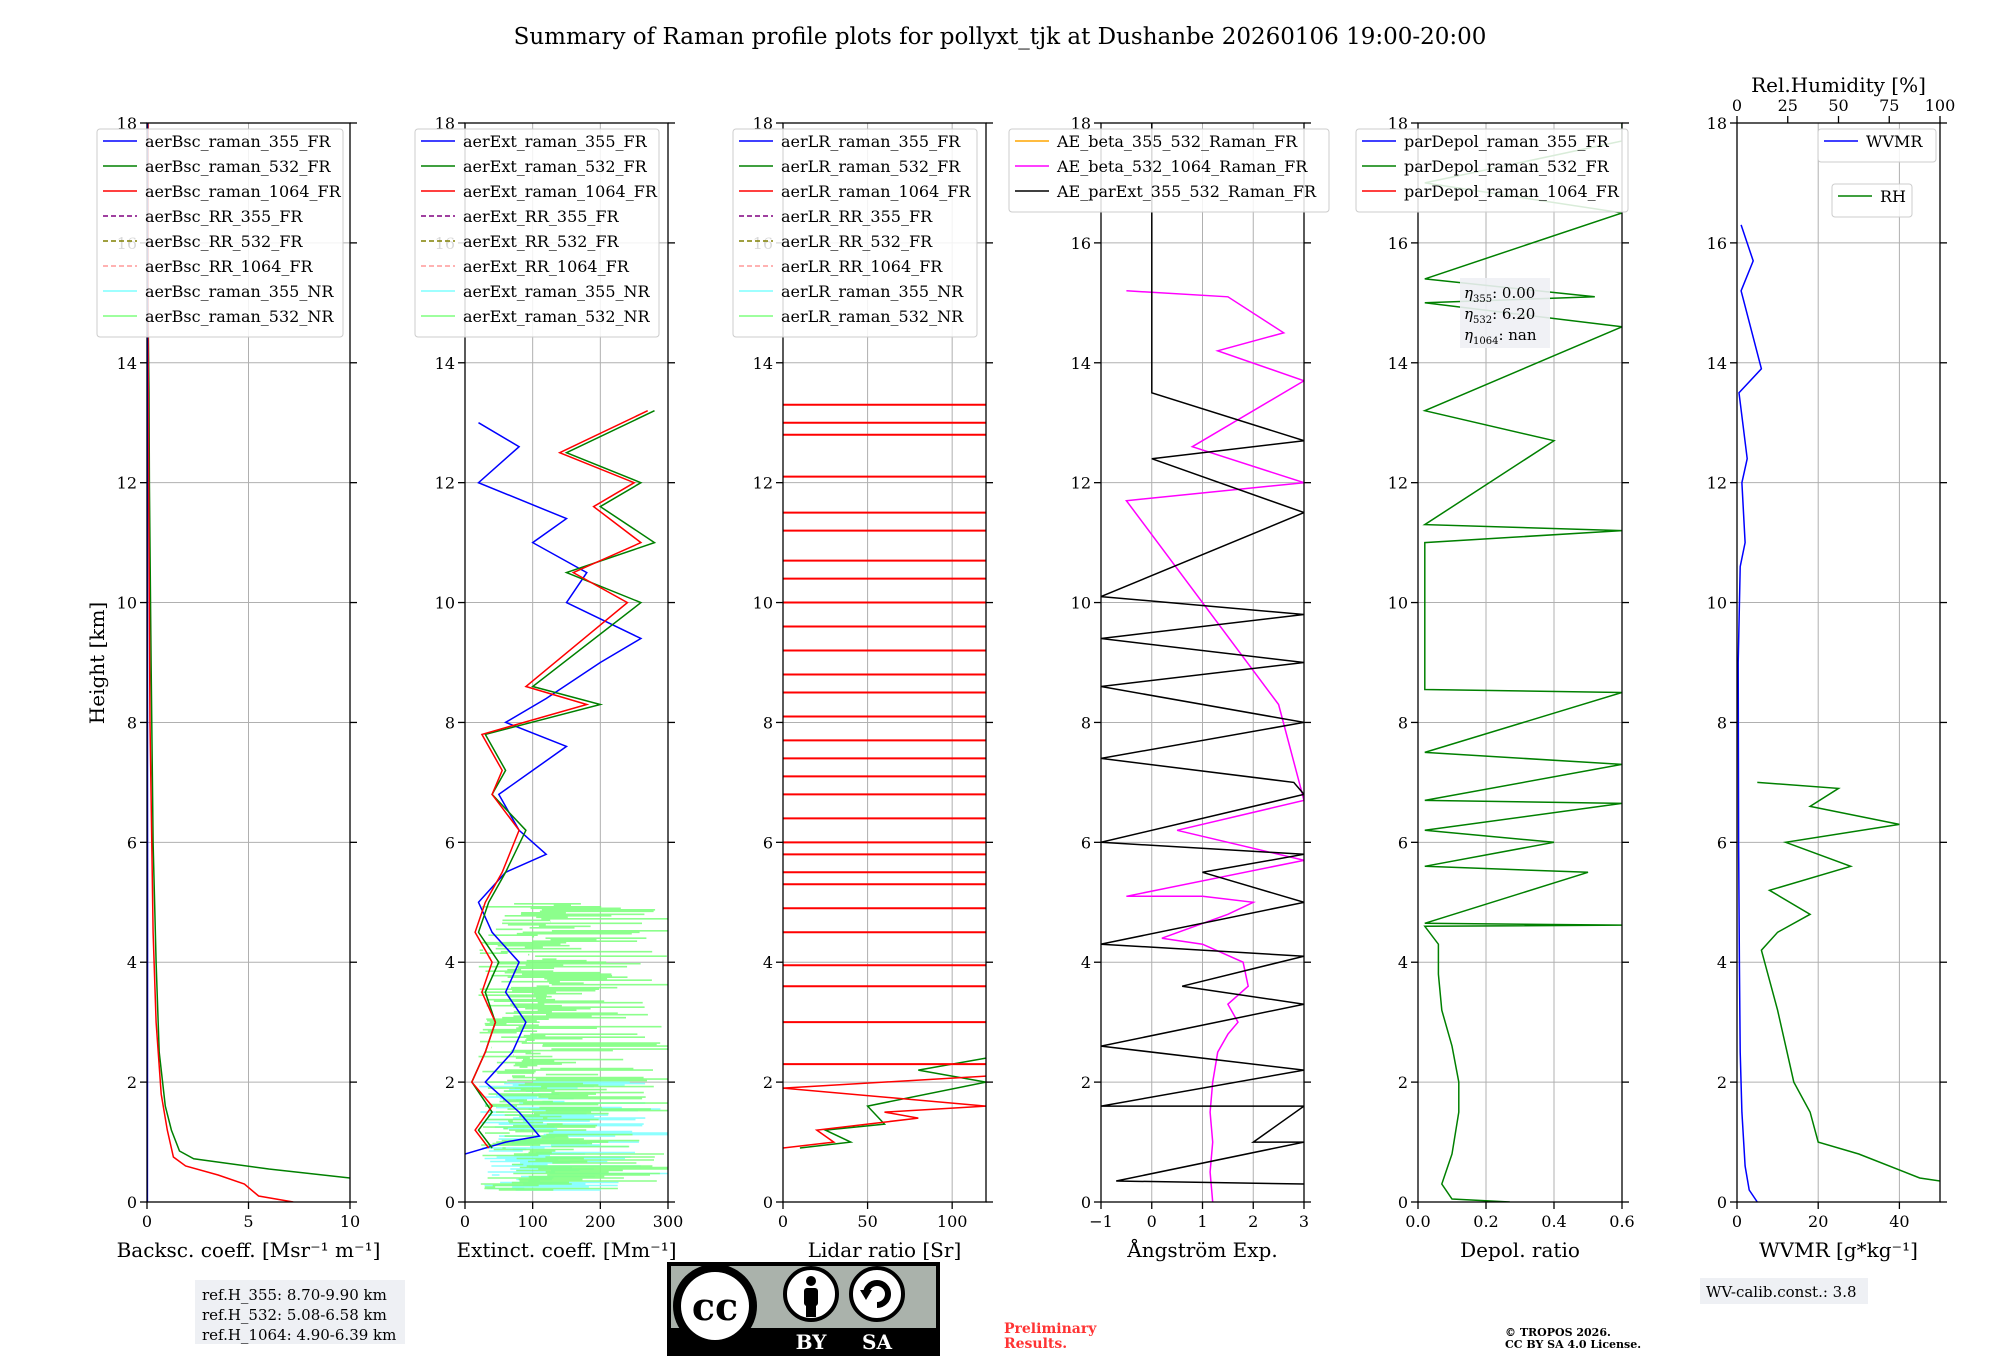 The height and width of the screenshot is (1360, 2000). What do you see at coordinates (557, 291) in the screenshot?
I see `legend-entry: aerExt_raman_355_NR` at bounding box center [557, 291].